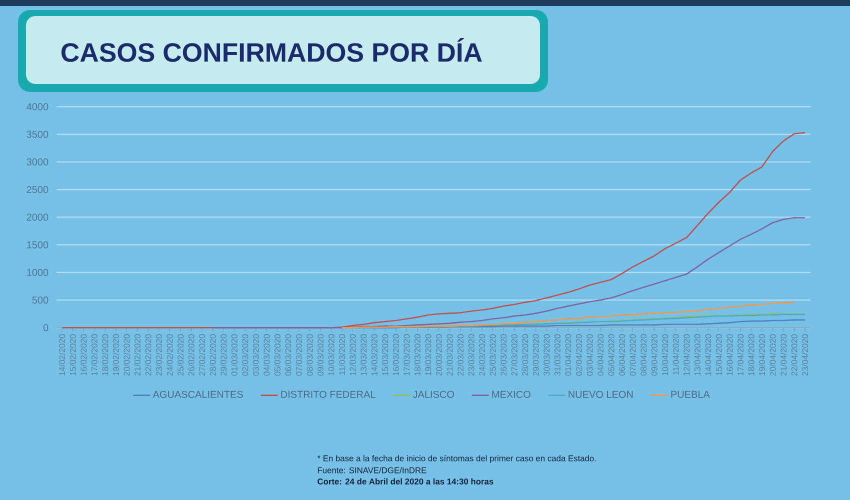 The width and height of the screenshot is (850, 500). Describe the element at coordinates (654, 355) in the screenshot. I see `x-tick-label: 09/04/2020` at that location.